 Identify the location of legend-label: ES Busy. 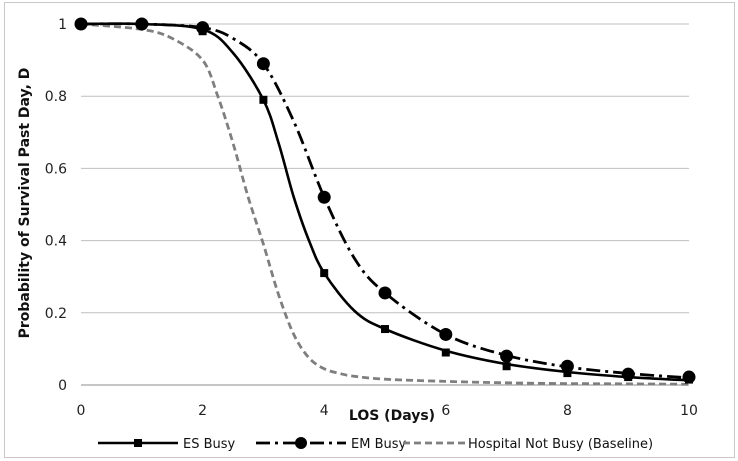
(209, 444).